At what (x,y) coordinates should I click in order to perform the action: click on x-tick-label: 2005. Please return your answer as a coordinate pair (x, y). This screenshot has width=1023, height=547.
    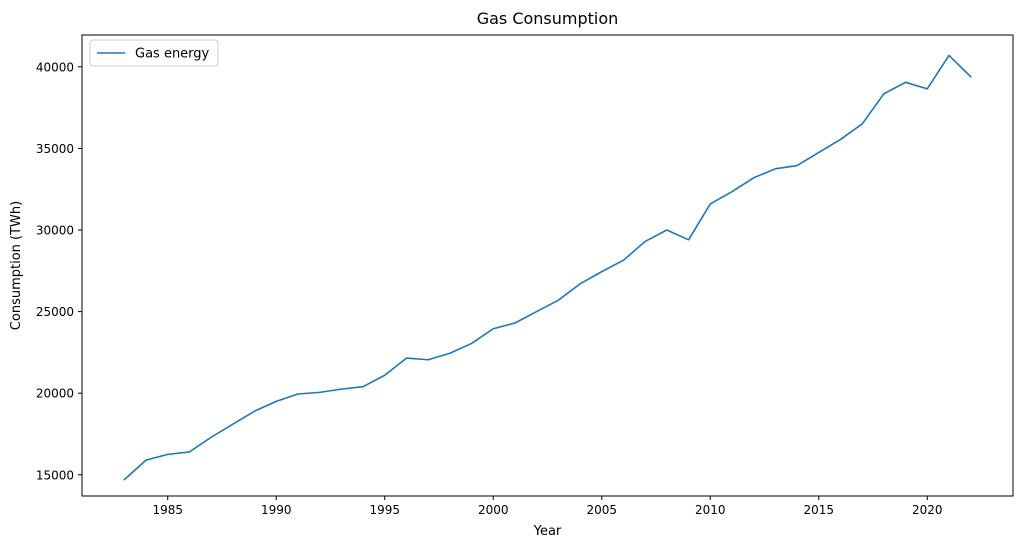
    Looking at the image, I should click on (601, 510).